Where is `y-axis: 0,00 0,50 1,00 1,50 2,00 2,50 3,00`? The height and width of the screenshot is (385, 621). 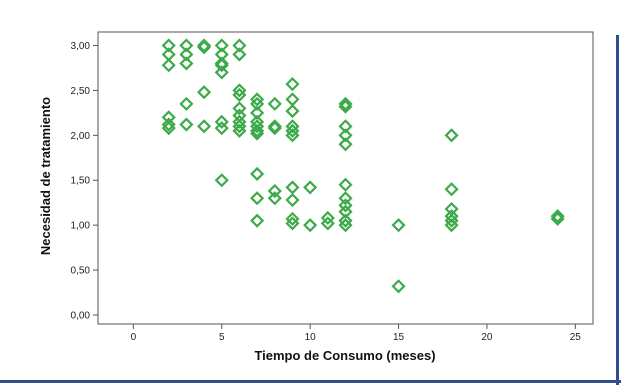 y-axis: 0,00 0,50 1,00 1,50 2,00 2,50 3,00 is located at coordinates (84, 181).